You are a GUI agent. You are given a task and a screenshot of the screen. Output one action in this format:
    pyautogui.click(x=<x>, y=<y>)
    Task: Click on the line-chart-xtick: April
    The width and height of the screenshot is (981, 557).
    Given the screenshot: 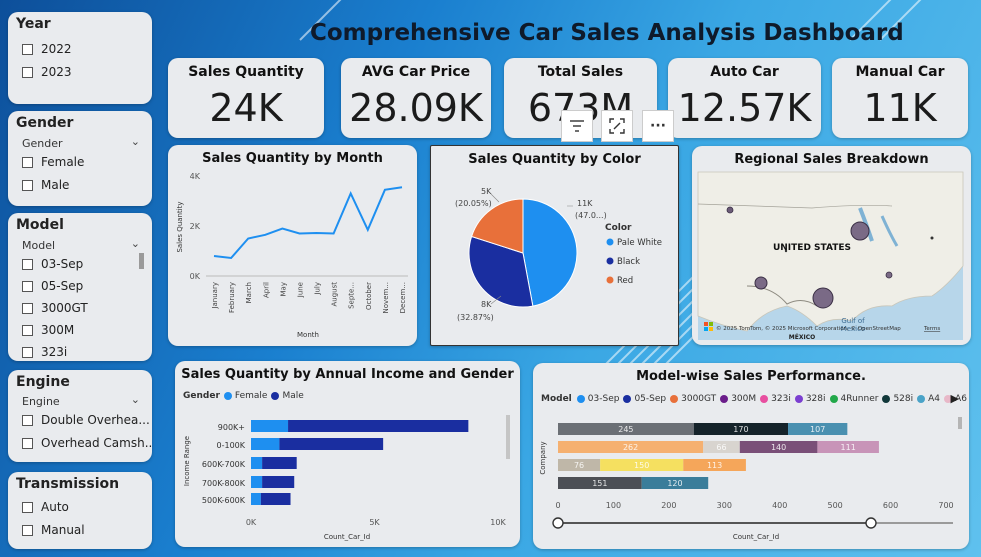 What is the action you would take?
    pyautogui.click(x=266, y=290)
    